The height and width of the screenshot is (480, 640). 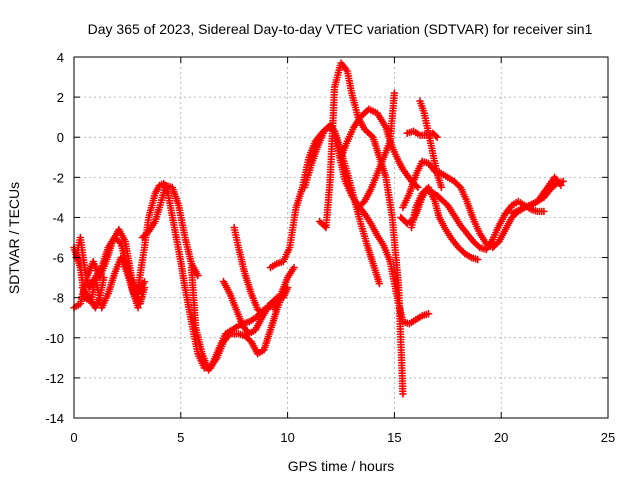 I want to click on series-s6, so click(x=170, y=230).